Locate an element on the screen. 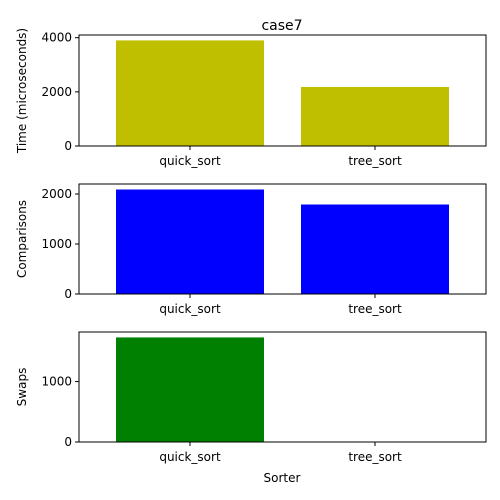  y-tick-label: 4000 is located at coordinates (56, 38).